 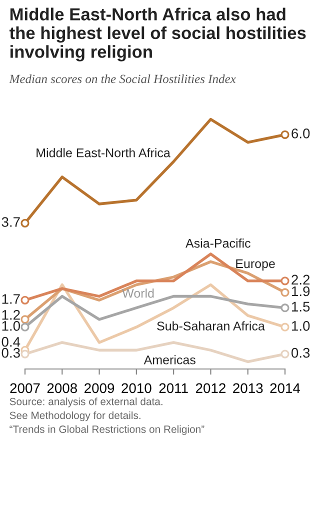 What do you see at coordinates (301, 279) in the screenshot?
I see `data-label: 2.2` at bounding box center [301, 279].